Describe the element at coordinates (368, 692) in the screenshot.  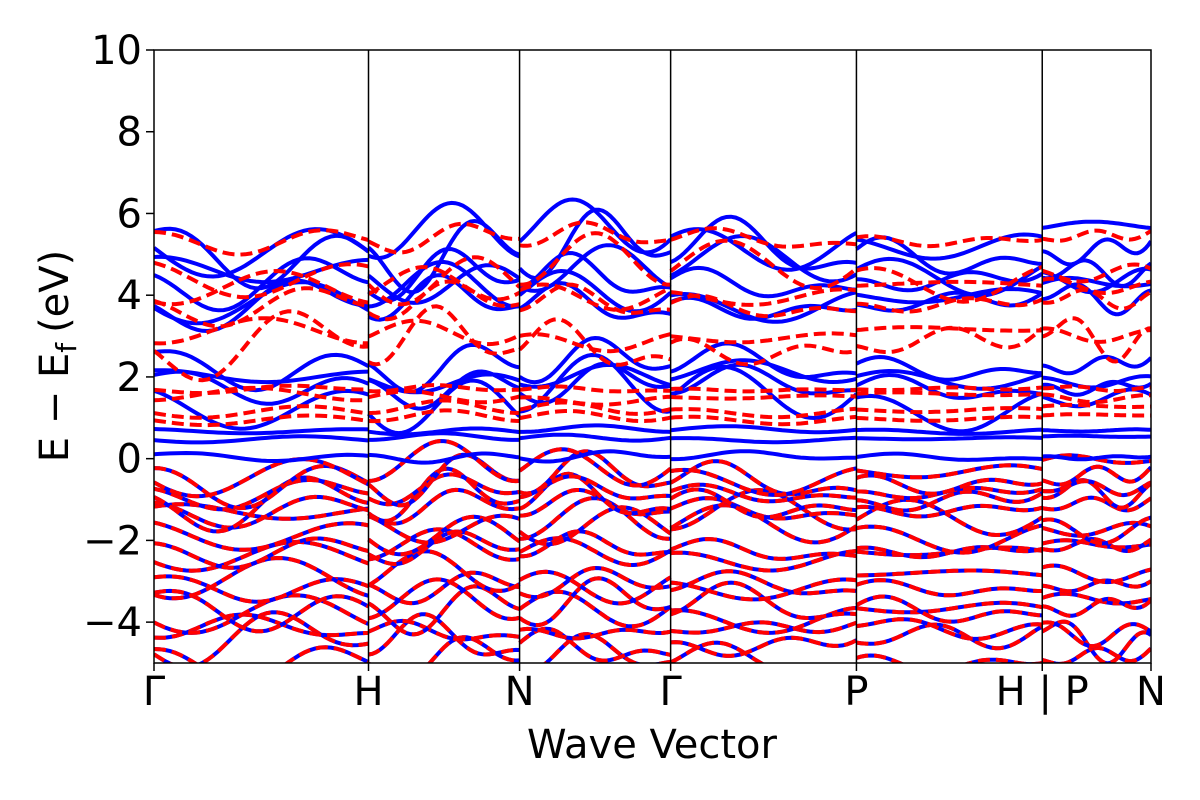
I see `x-tick-label: H` at that location.